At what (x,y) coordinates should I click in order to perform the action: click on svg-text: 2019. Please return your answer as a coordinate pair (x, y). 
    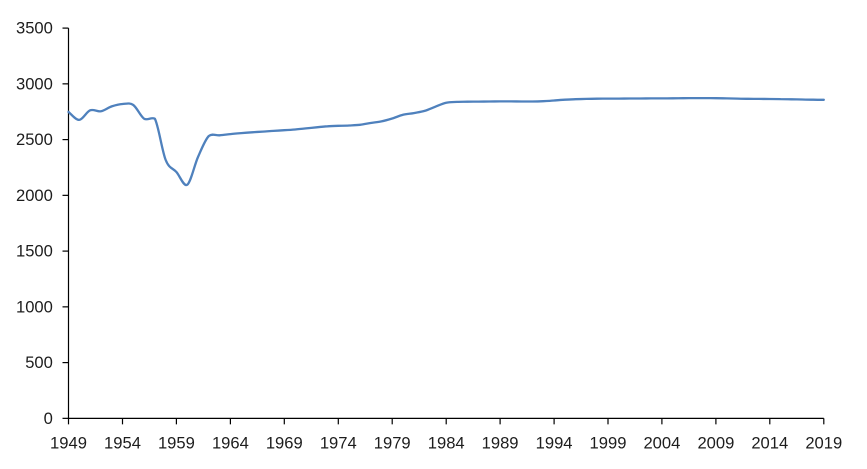
    Looking at the image, I should click on (823, 443).